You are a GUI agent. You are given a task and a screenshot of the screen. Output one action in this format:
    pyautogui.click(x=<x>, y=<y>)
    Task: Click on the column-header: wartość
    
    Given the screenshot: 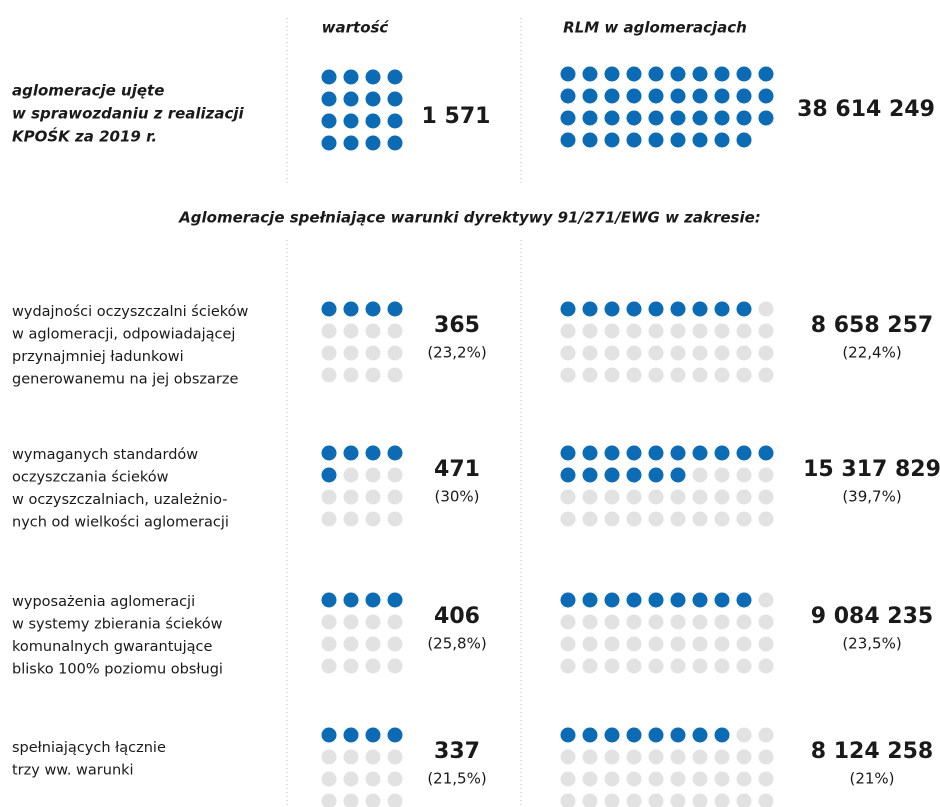 What is the action you would take?
    pyautogui.click(x=356, y=28)
    